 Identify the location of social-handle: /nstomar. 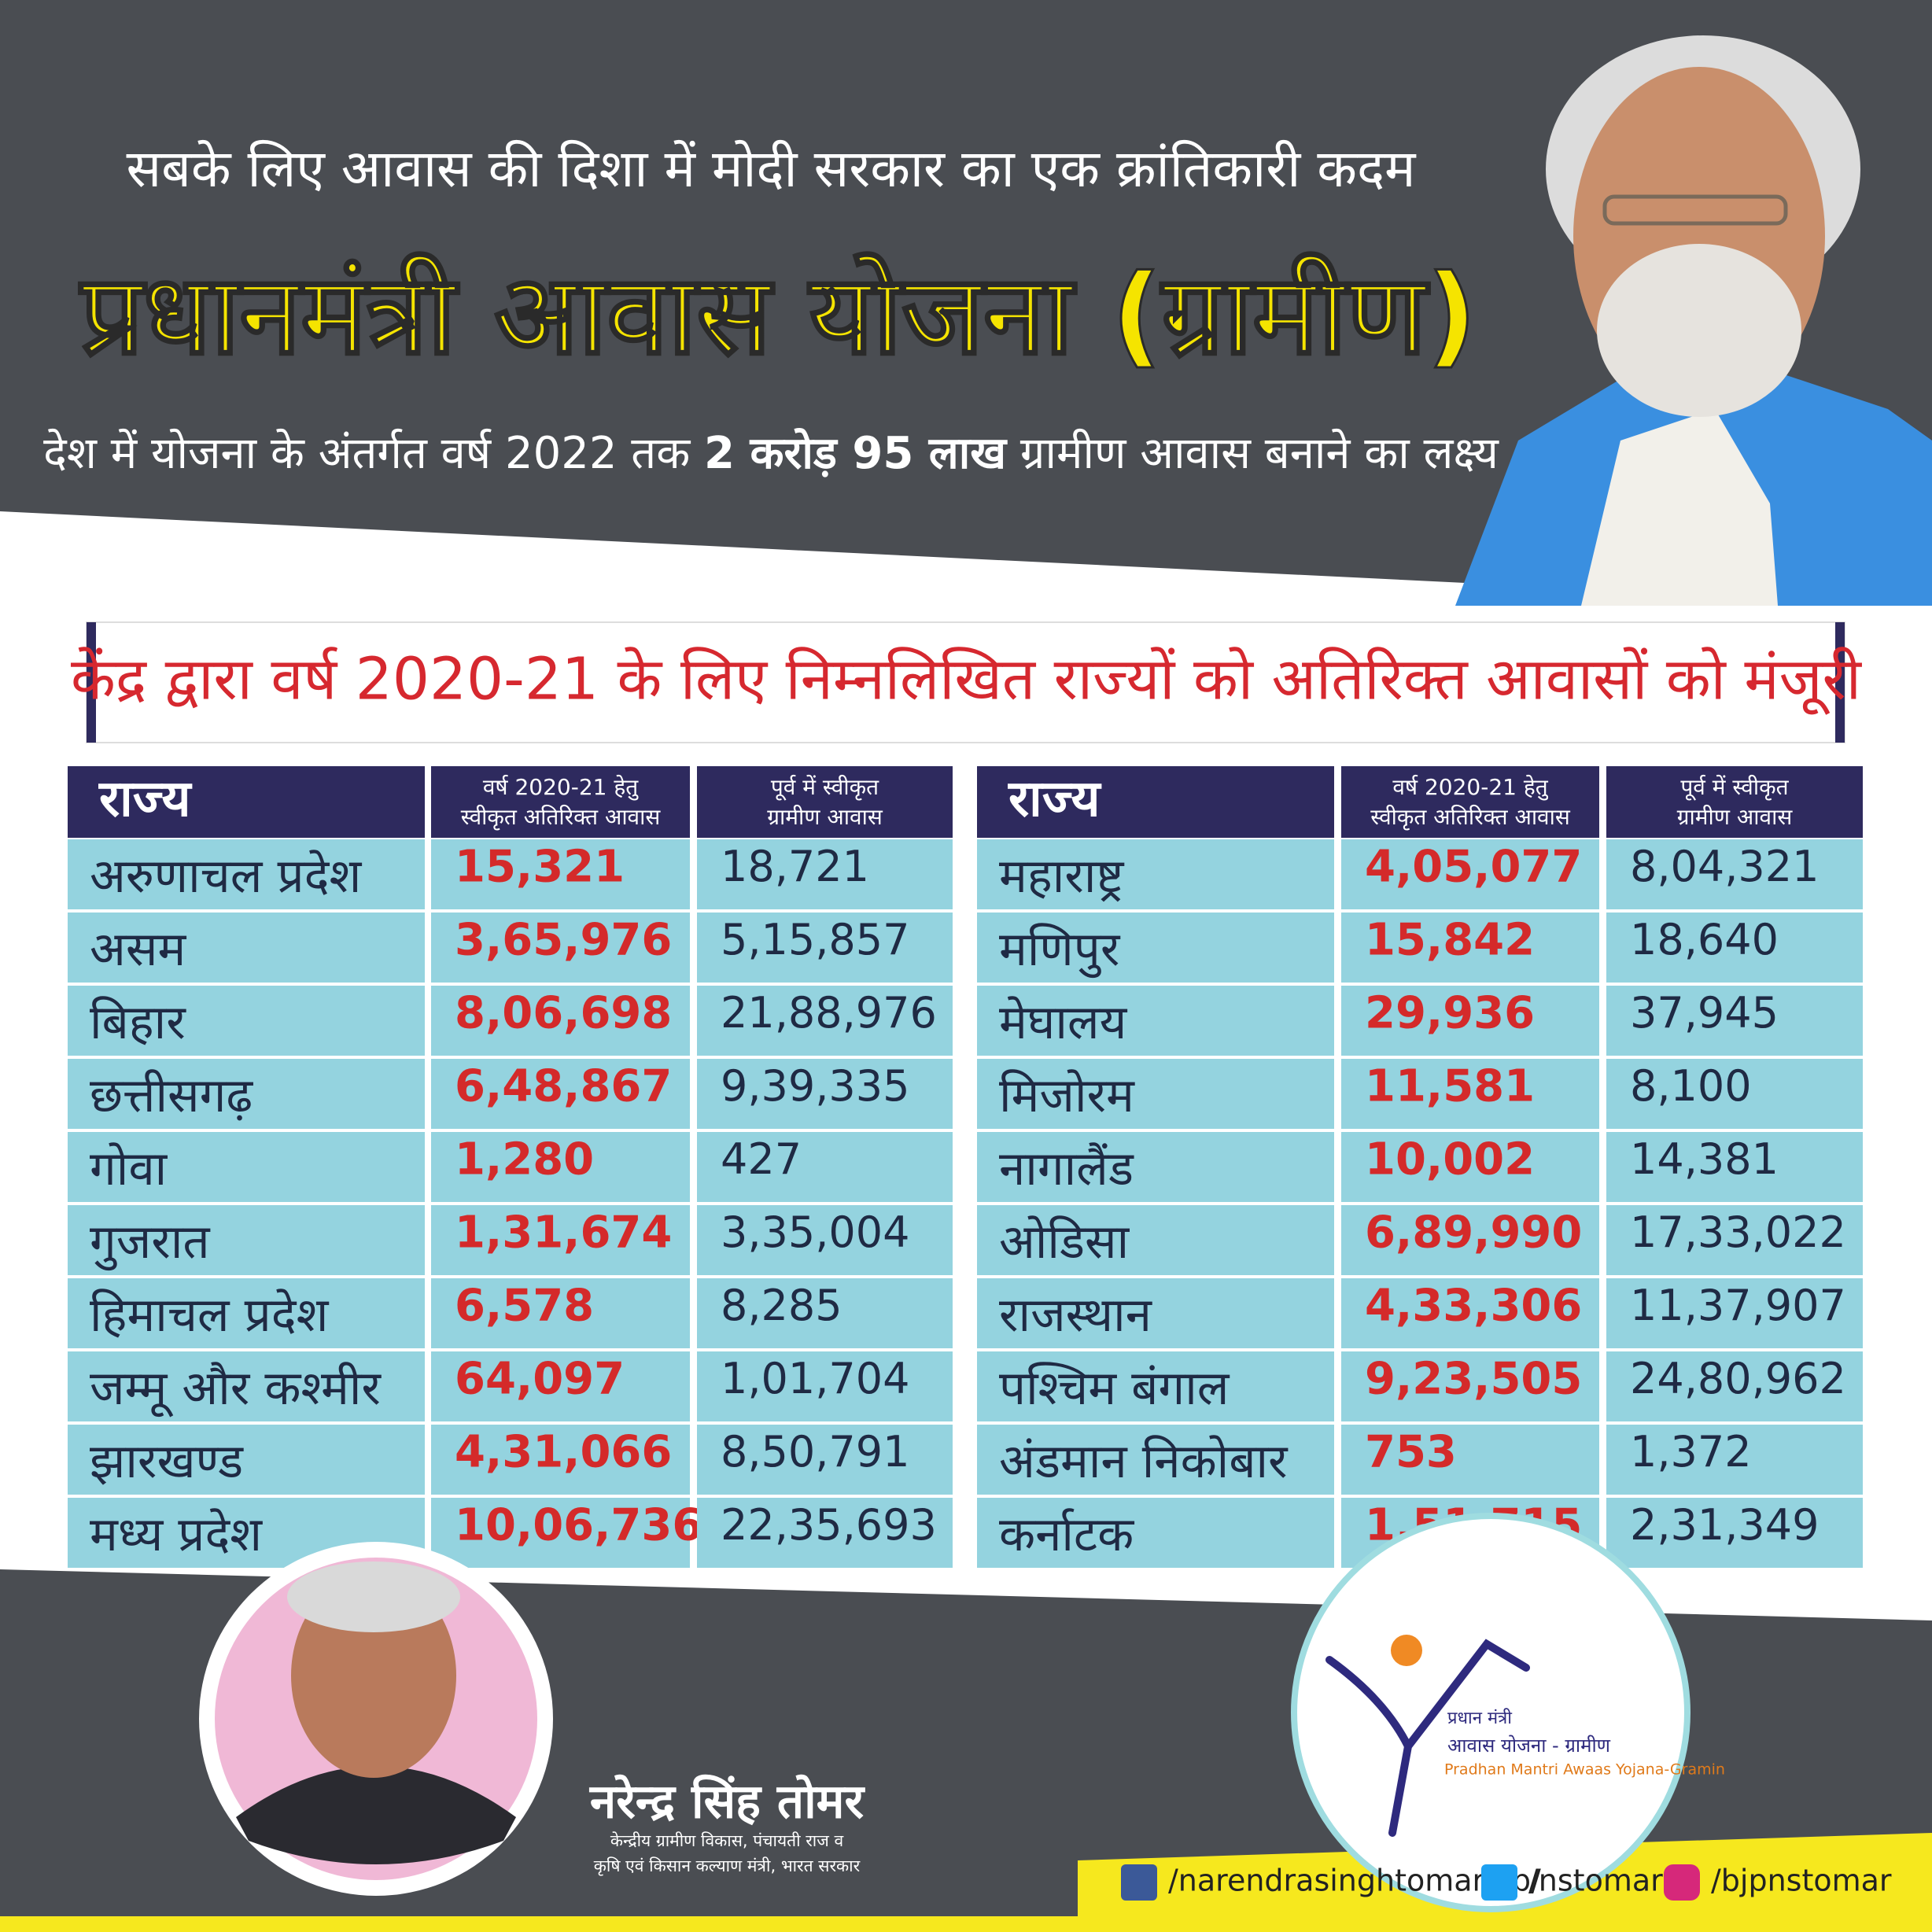
(1596, 1881).